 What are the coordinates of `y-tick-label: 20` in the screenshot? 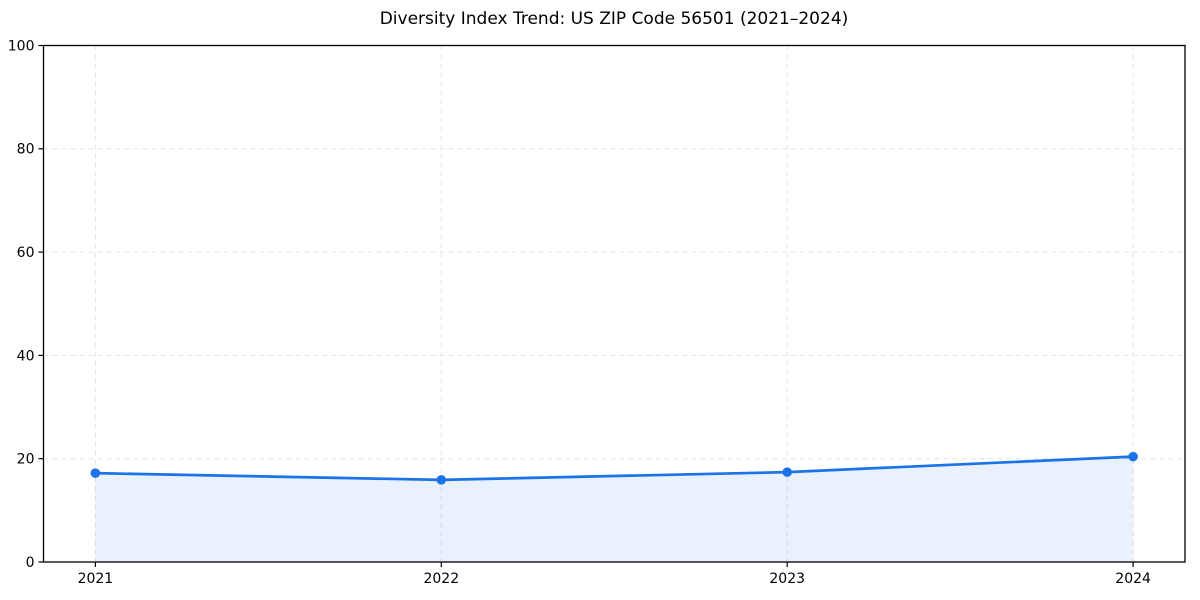 It's located at (26, 460).